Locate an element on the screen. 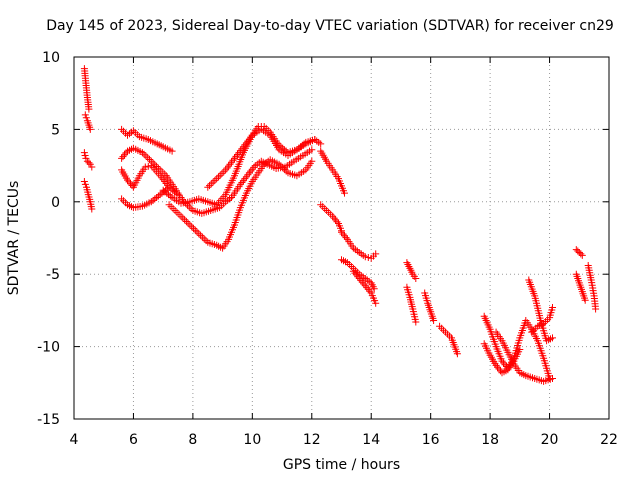 The width and height of the screenshot is (640, 480). x-axis-label: GPS time / hours is located at coordinates (341, 465).